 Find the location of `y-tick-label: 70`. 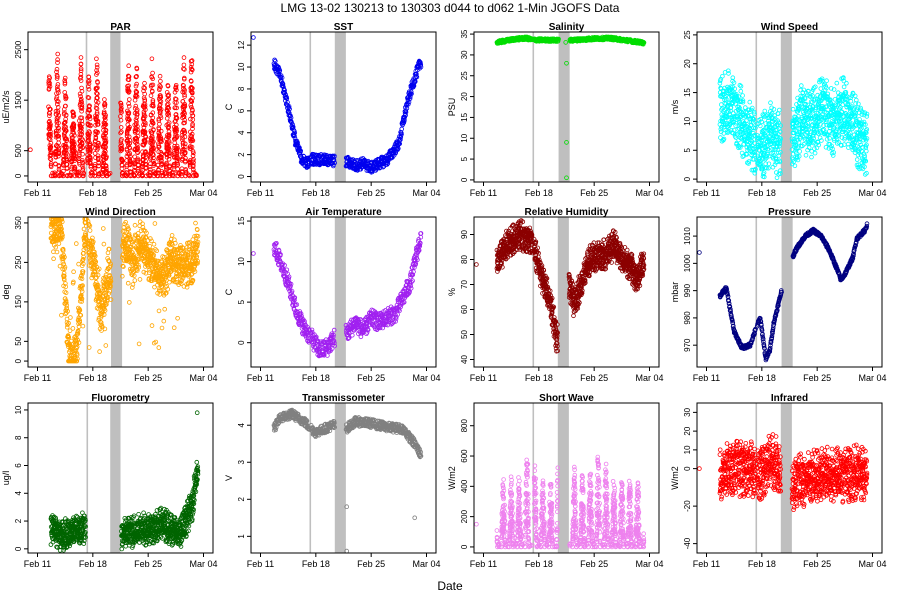

y-tick-label: 70 is located at coordinates (464, 284).